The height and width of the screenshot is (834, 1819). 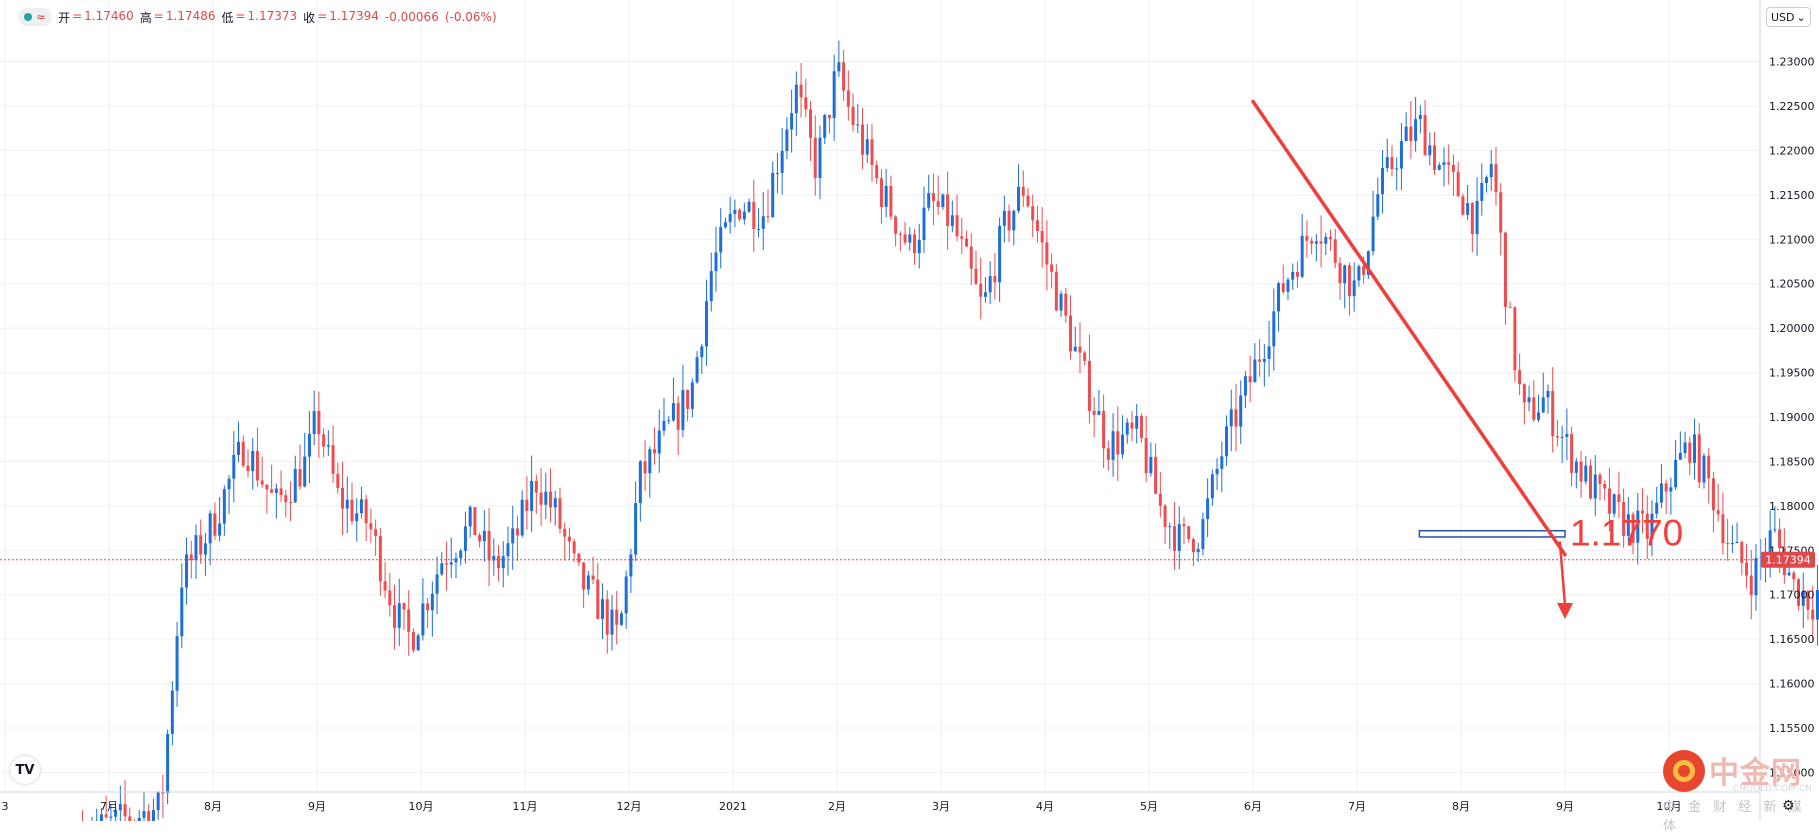 I want to click on watermark-url: CNGOLD.COM.CN, so click(x=1772, y=789).